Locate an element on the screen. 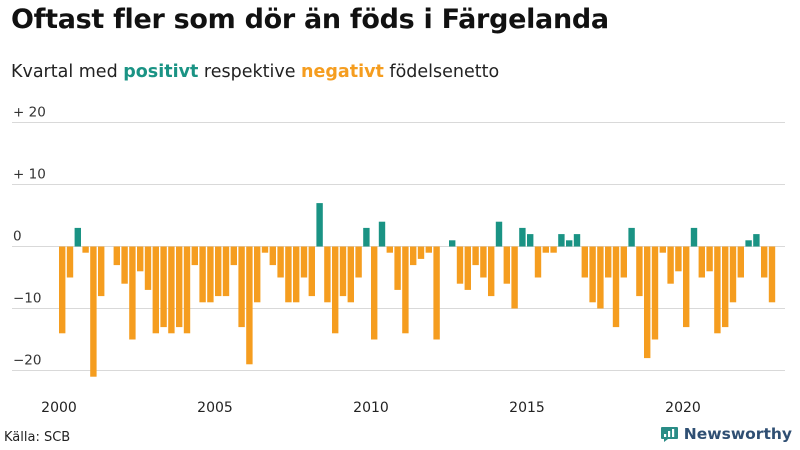 This screenshot has width=800, height=450. y-tick-label: −20 is located at coordinates (27, 361).